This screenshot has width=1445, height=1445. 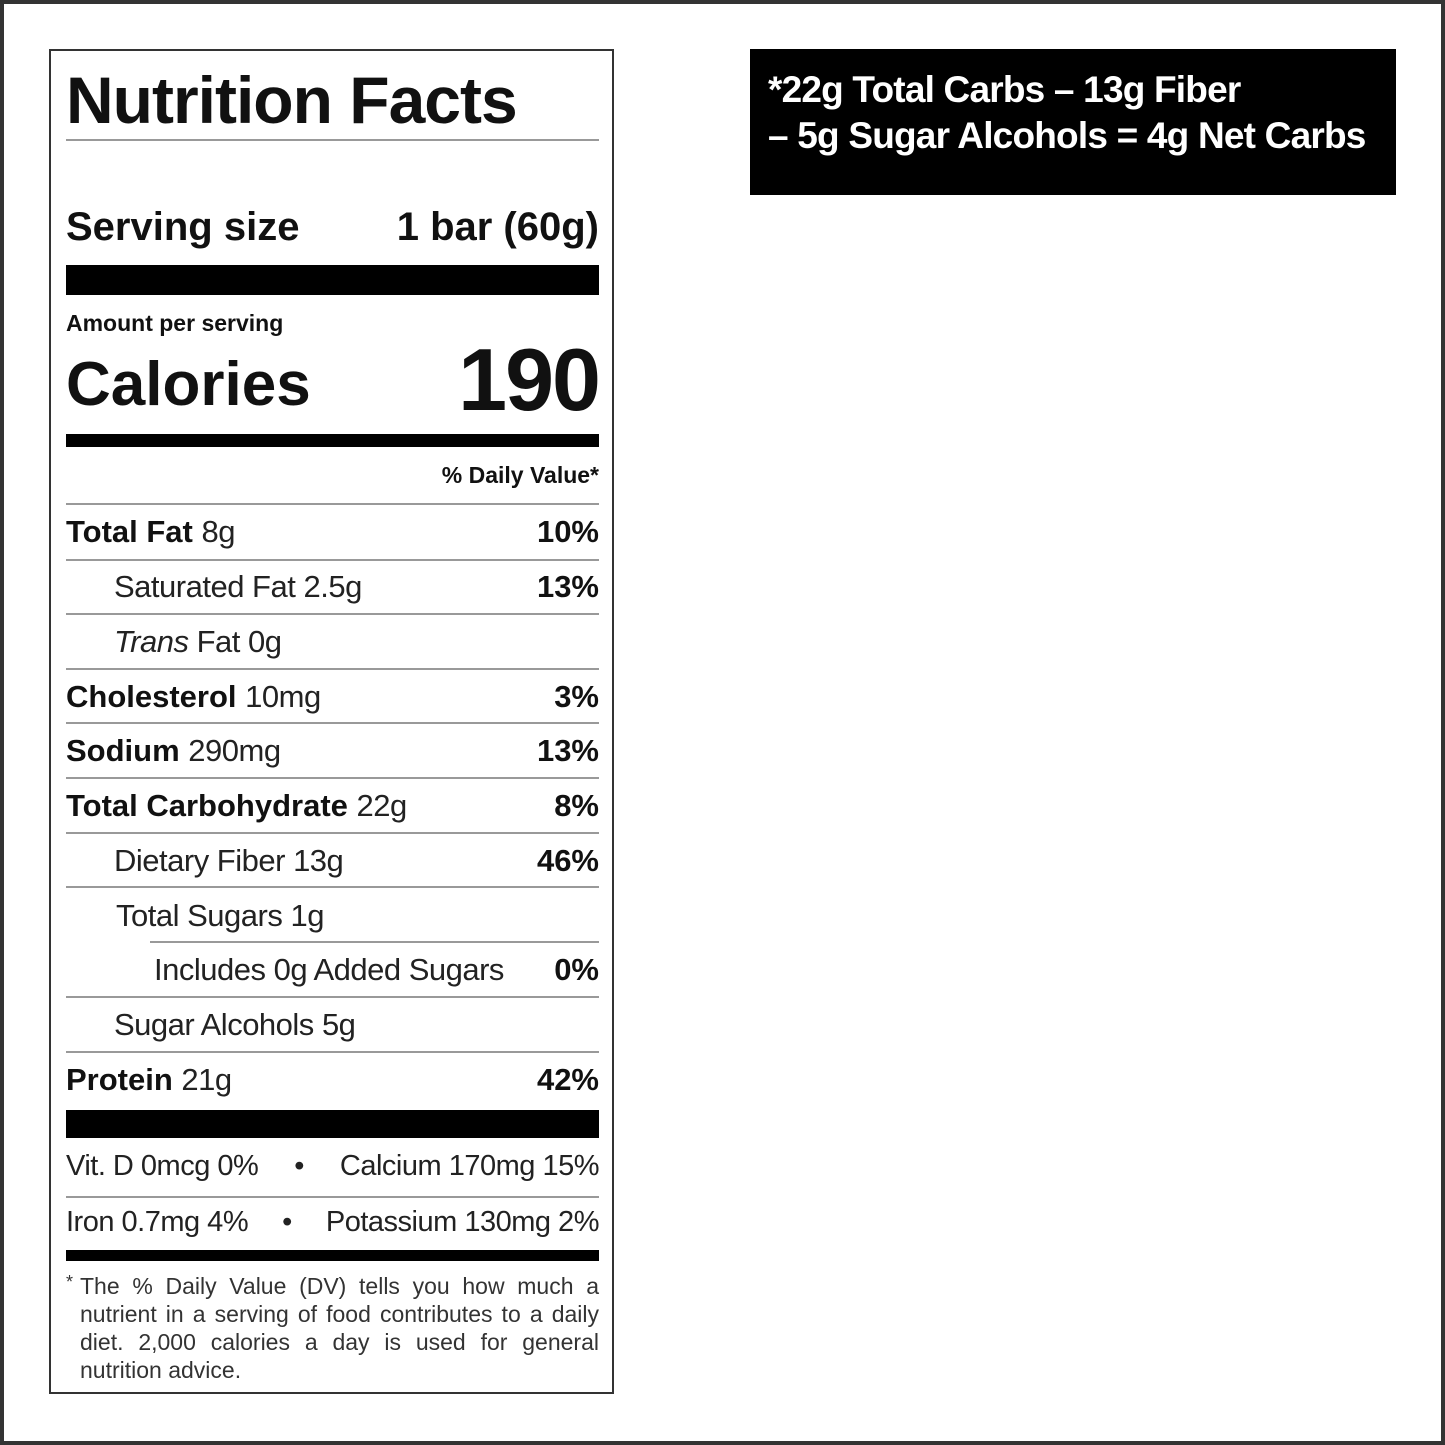 What do you see at coordinates (218, 531) in the screenshot?
I see `nutrient-amount: 8g` at bounding box center [218, 531].